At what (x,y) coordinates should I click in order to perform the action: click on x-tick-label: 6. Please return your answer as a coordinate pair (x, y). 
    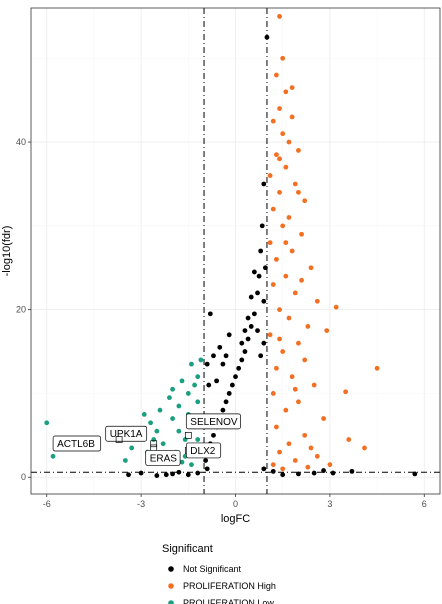
    Looking at the image, I should click on (424, 504).